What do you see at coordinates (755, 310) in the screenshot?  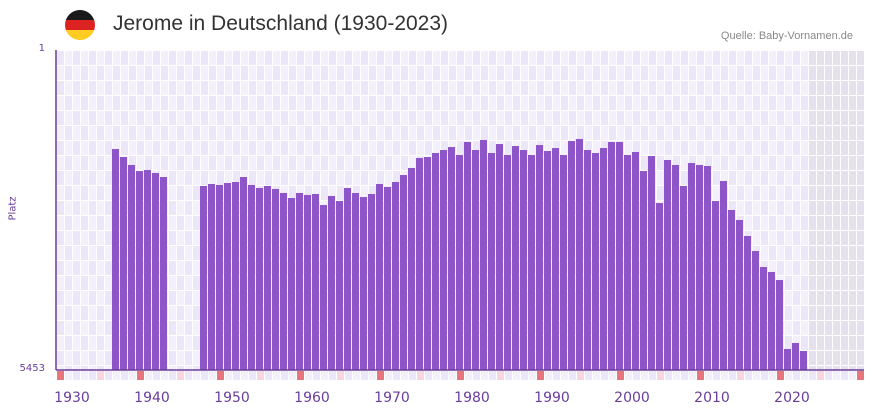 I see `bar-2017` at bounding box center [755, 310].